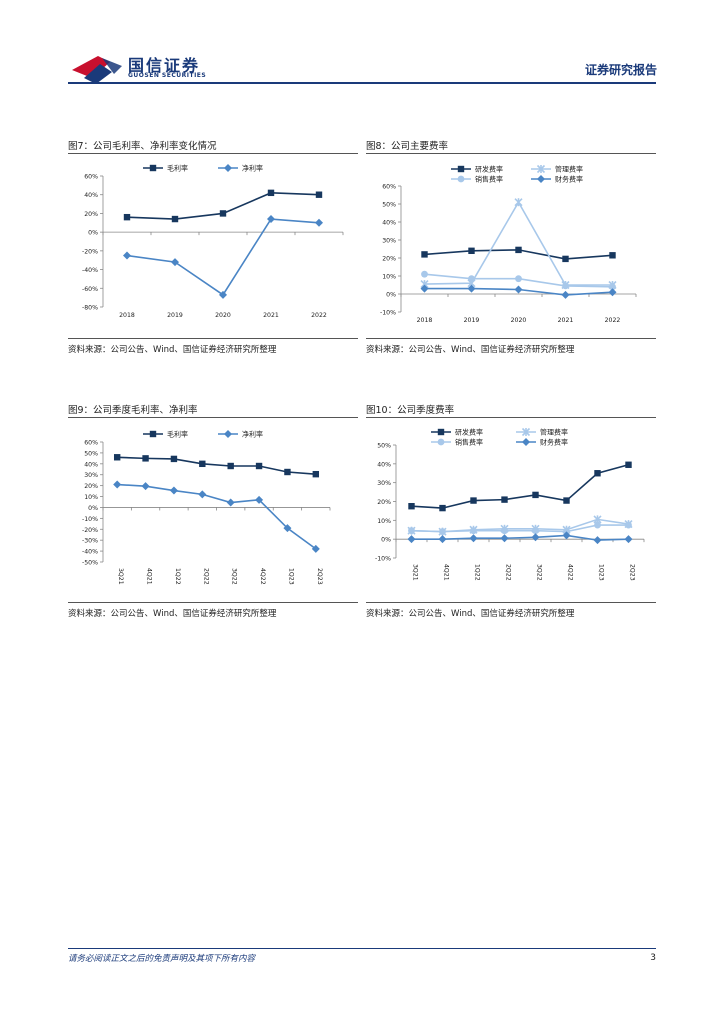 This screenshot has width=724, height=1024. I want to click on chart-source-fig7: 资料来源：公司公告、Wind、国信证券经济研究所整理, so click(172, 350).